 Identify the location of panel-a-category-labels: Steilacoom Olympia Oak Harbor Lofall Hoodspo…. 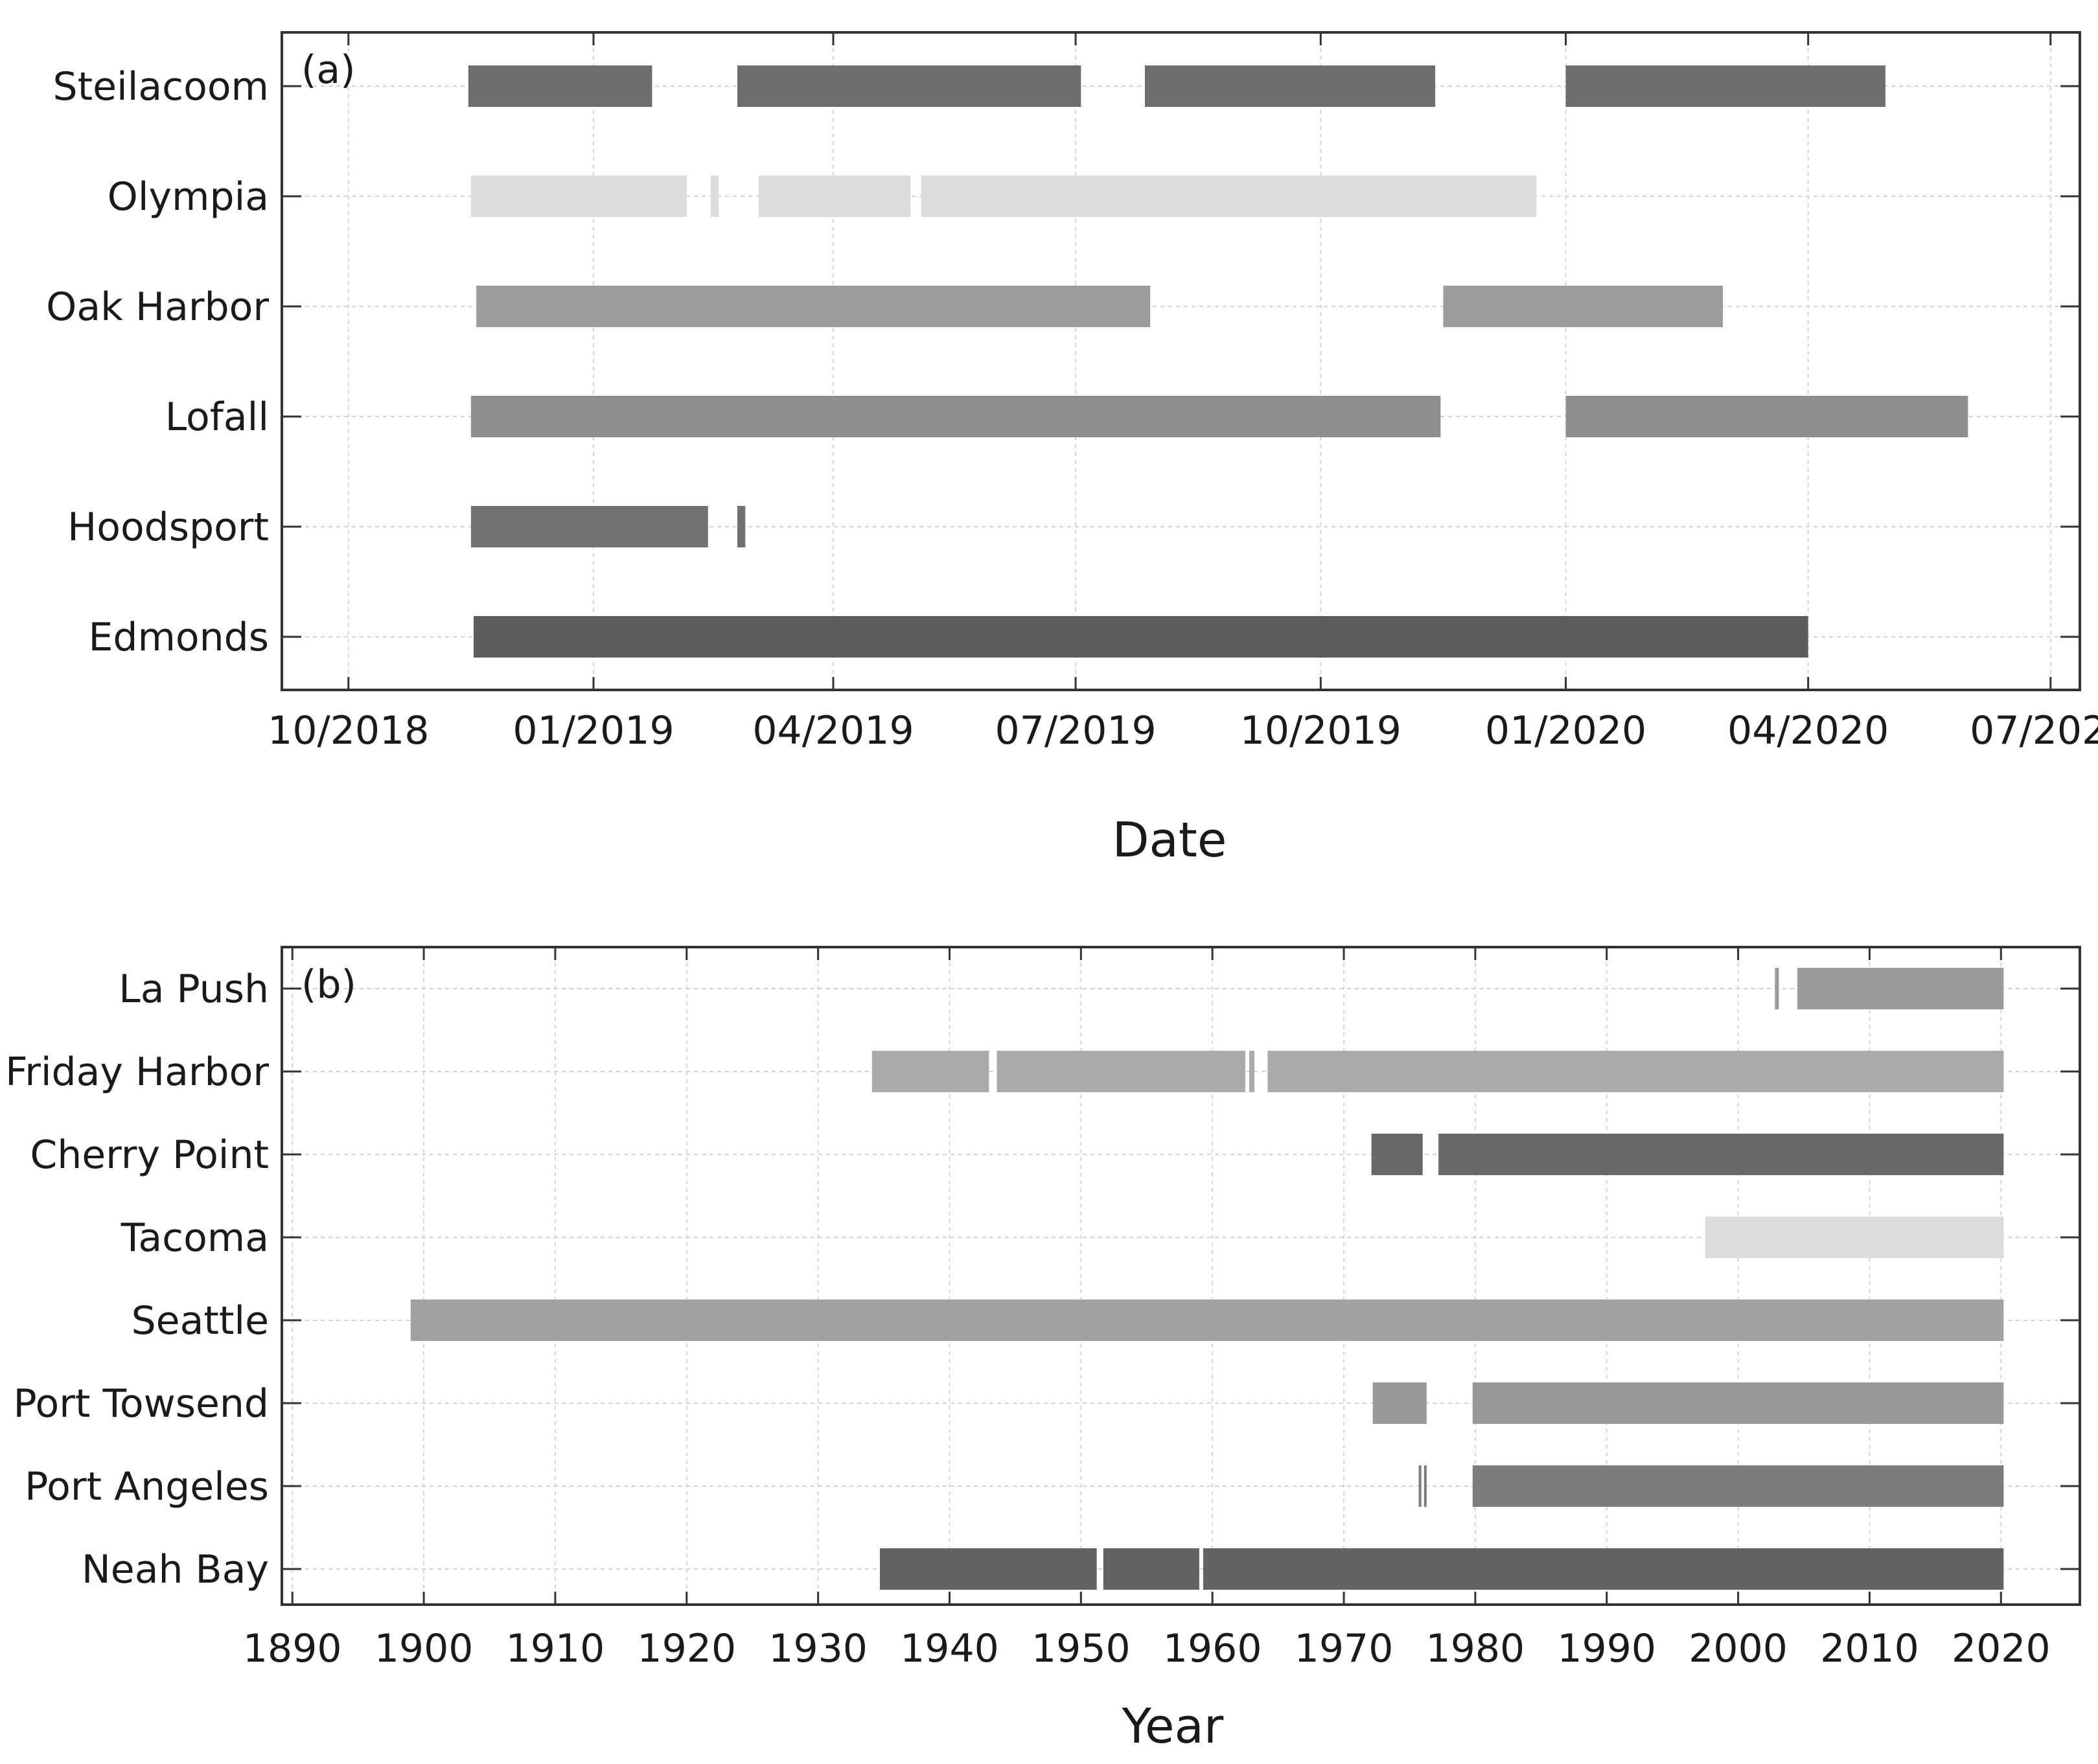
(157, 362).